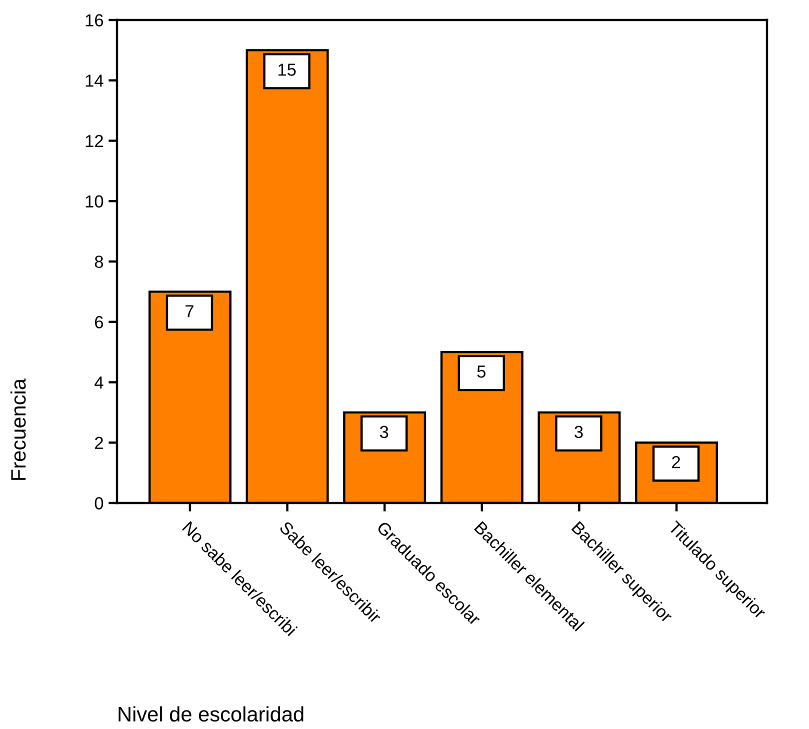  I want to click on data-label: 2, so click(676, 462).